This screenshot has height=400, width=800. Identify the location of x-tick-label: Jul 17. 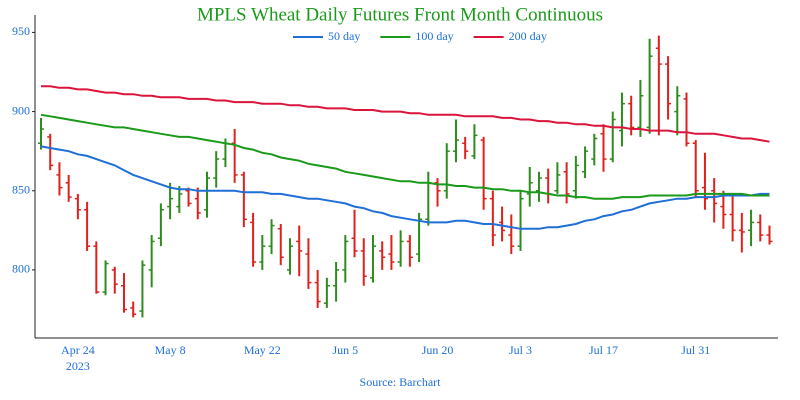
(603, 350).